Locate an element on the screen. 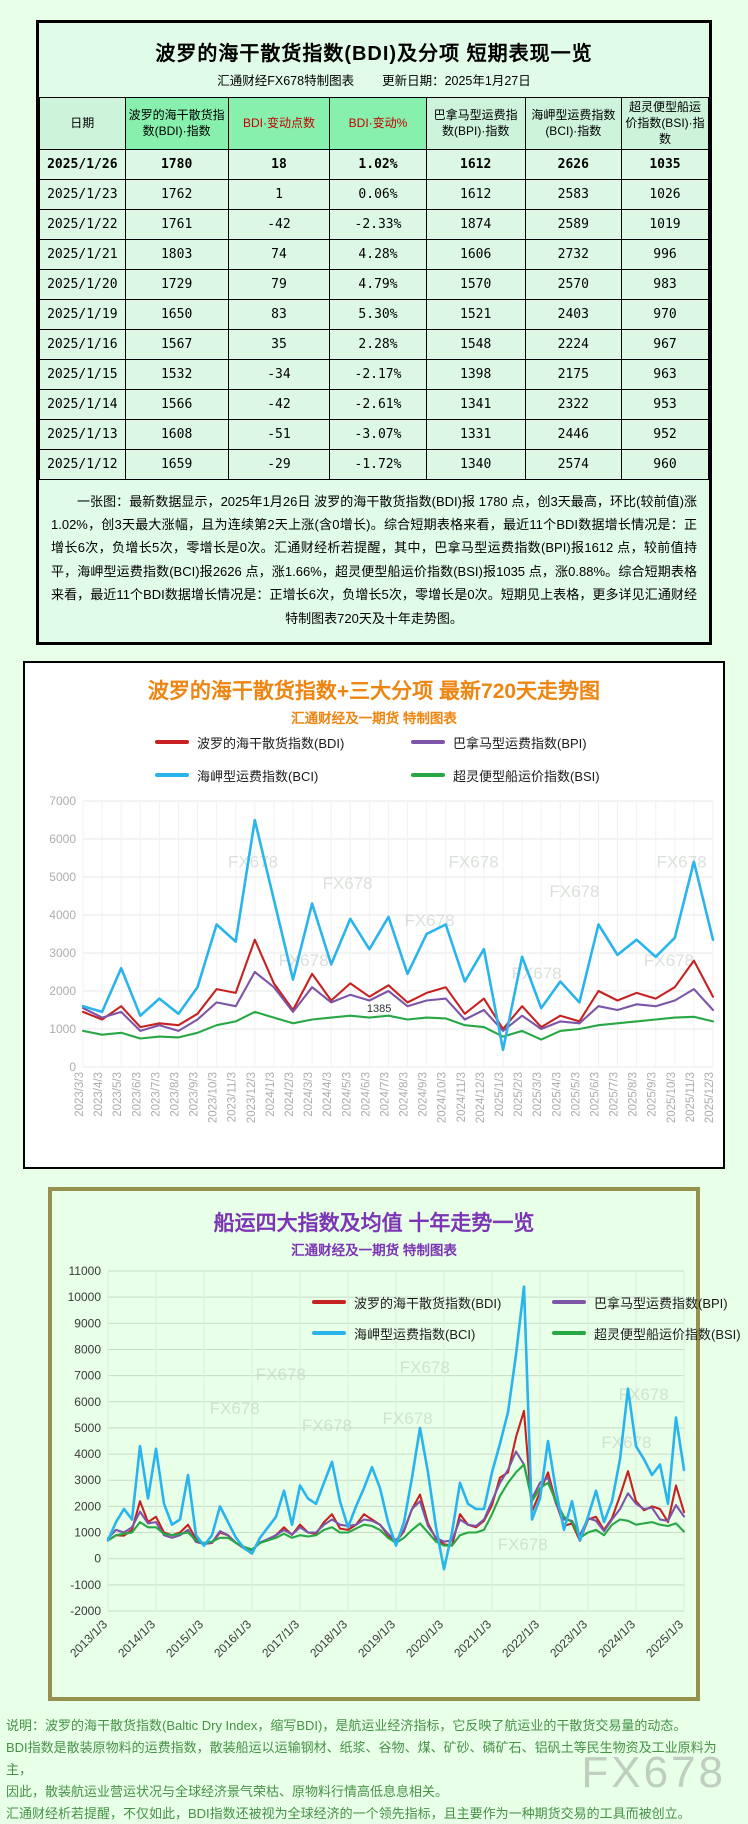  svg-text: 2020/1/3 is located at coordinates (424, 1638).